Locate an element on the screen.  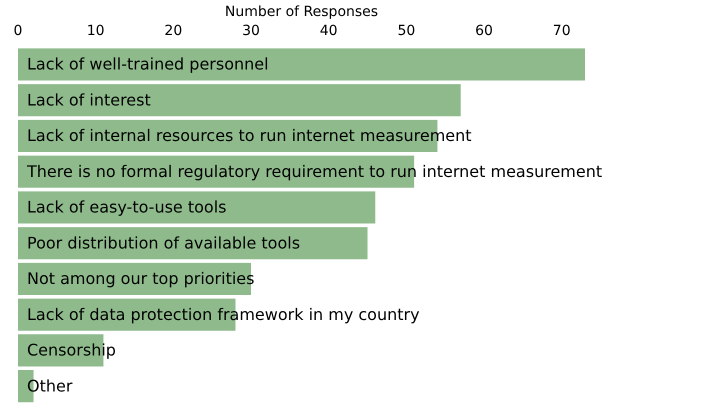
x-tick-label: 30 is located at coordinates (251, 30).